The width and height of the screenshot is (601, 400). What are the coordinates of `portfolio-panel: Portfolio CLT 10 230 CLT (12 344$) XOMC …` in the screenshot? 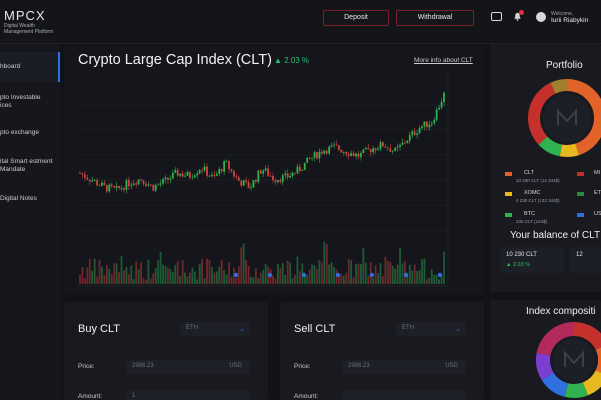 It's located at (545, 168).